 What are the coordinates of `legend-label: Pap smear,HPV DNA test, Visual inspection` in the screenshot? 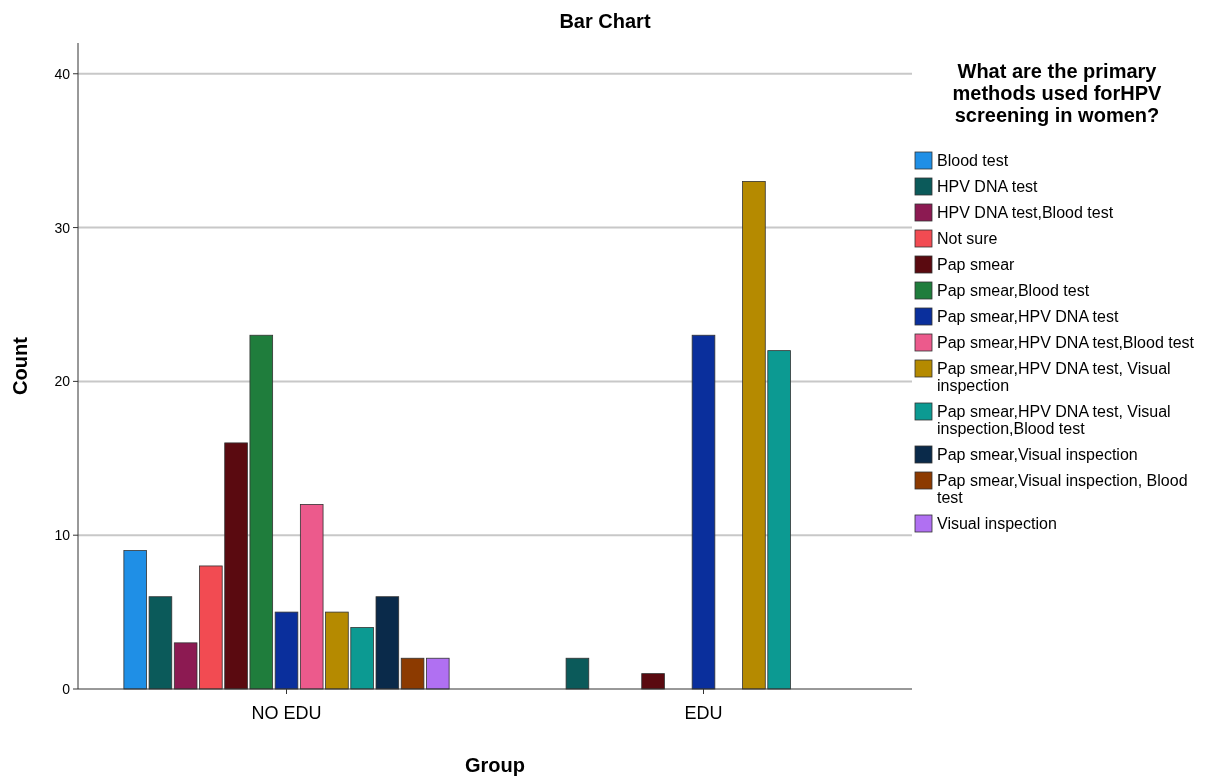 It's located at (1054, 377).